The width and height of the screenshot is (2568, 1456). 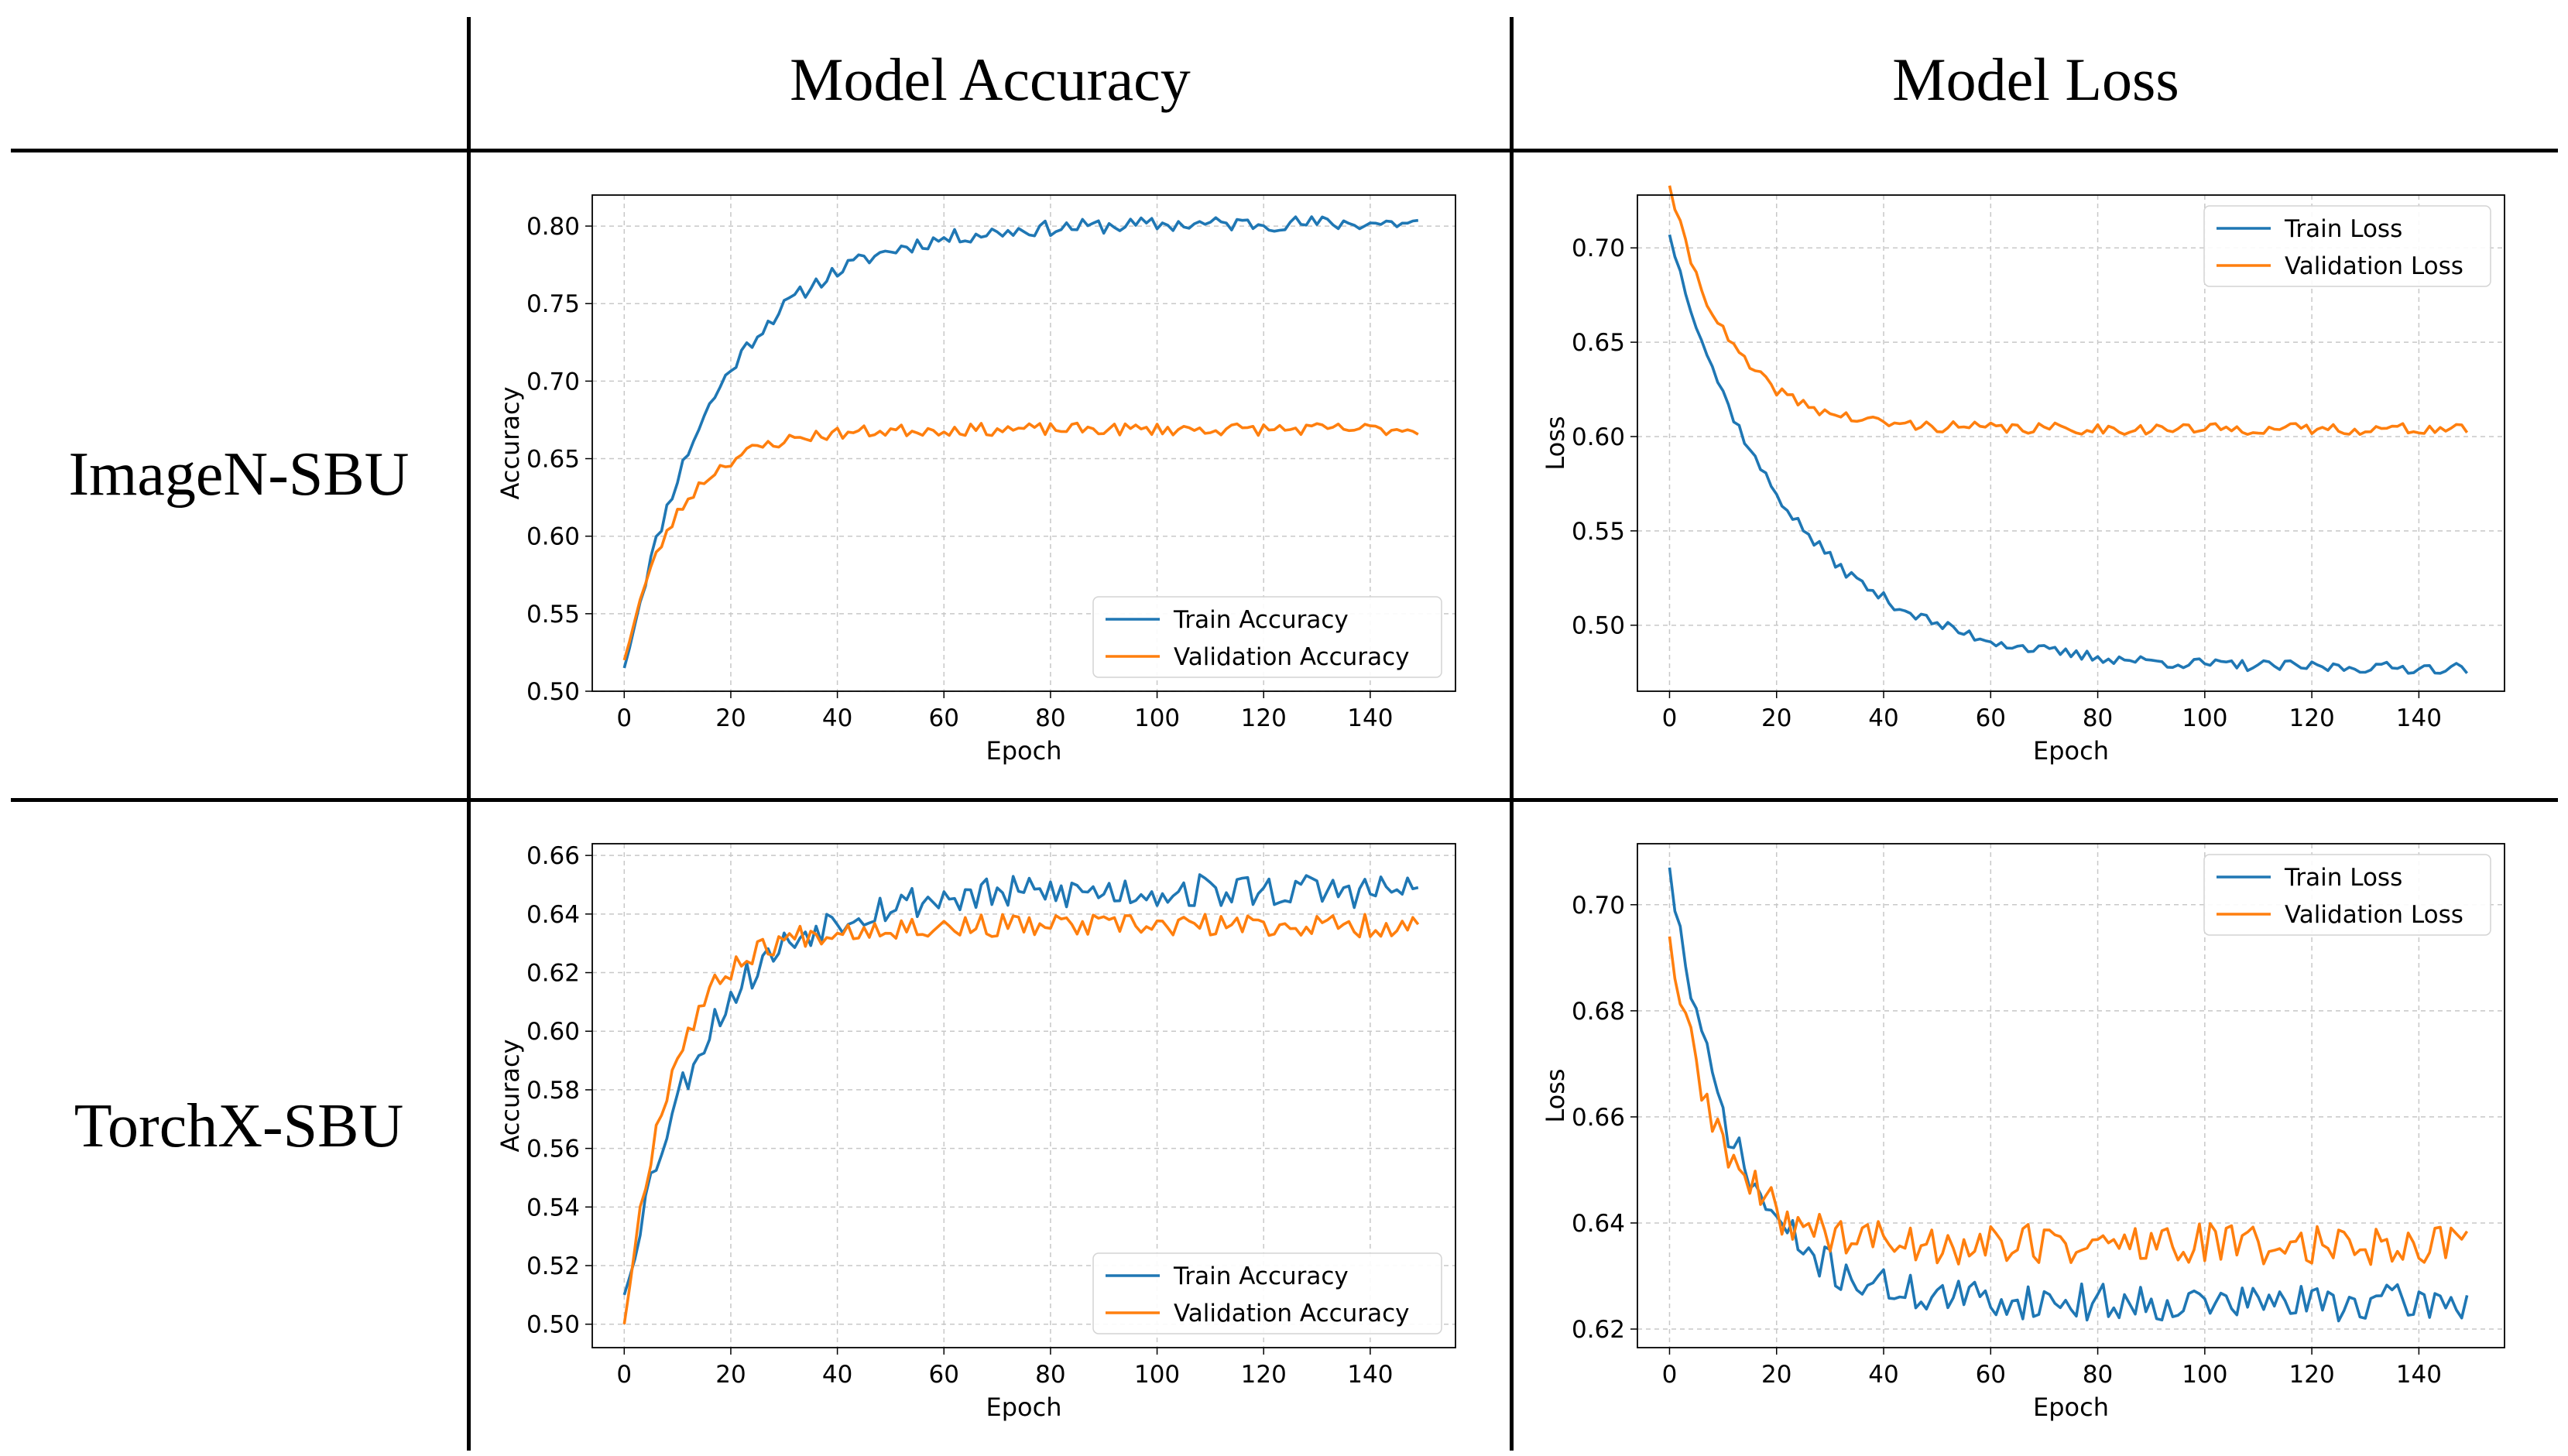 What do you see at coordinates (1512, 734) in the screenshot?
I see `column-rule-middle` at bounding box center [1512, 734].